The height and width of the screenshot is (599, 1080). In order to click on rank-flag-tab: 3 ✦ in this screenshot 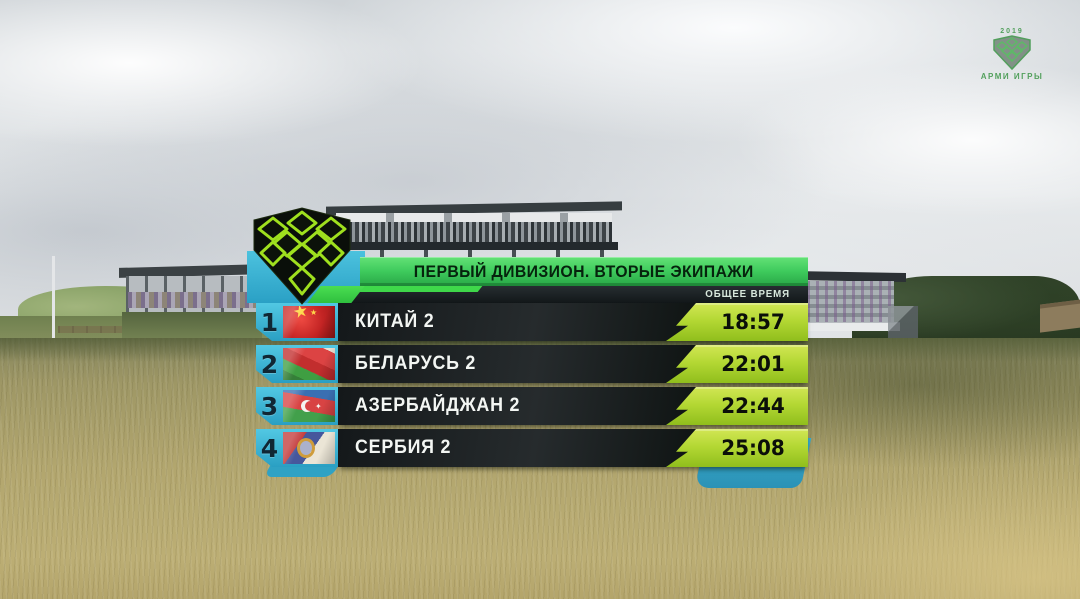, I will do `click(297, 406)`.